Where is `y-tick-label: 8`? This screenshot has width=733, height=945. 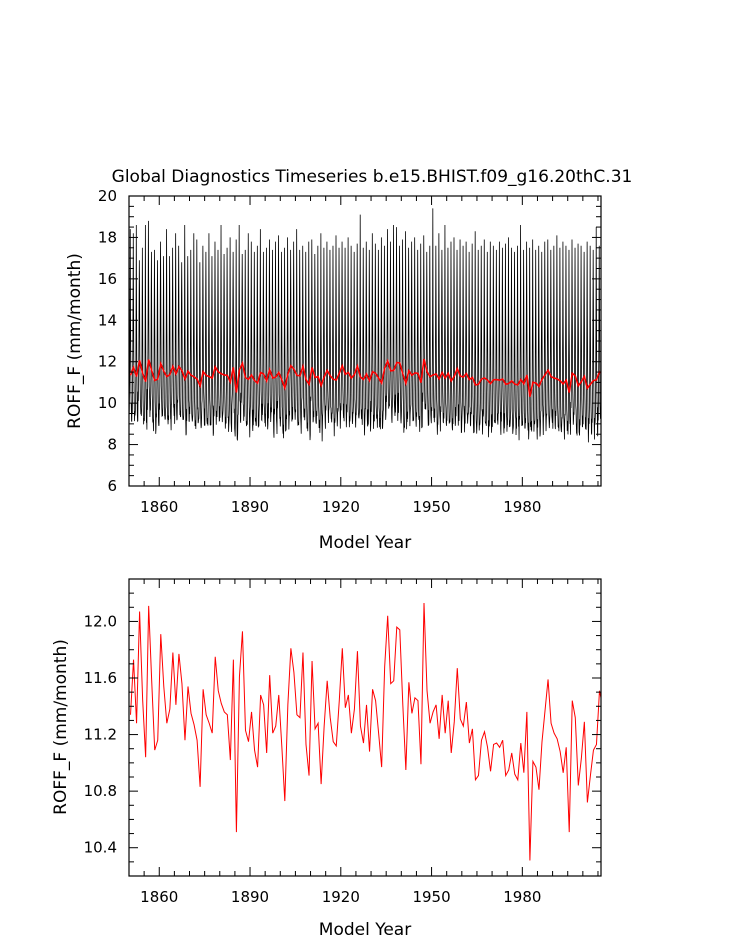 y-tick-label: 8 is located at coordinates (112, 445).